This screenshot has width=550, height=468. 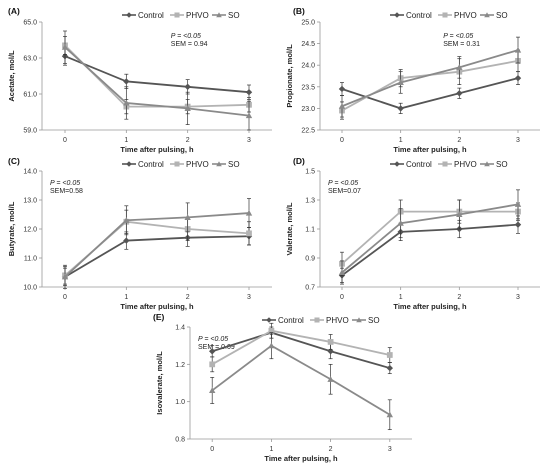 What do you see at coordinates (308, 44) in the screenshot?
I see `y-tick-label: 24.5` at bounding box center [308, 44].